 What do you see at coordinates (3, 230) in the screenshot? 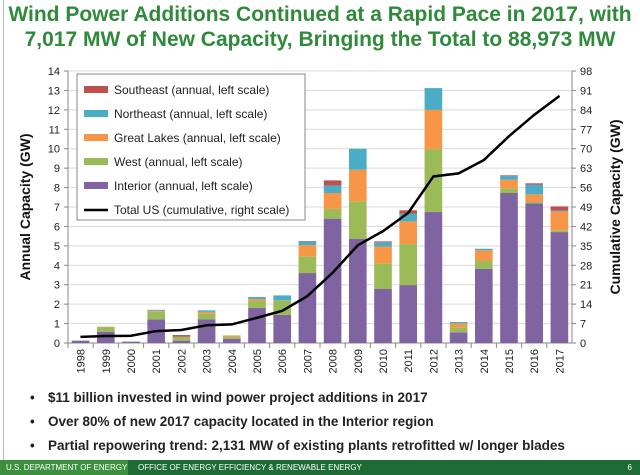
I see `slide-border` at bounding box center [3, 230].